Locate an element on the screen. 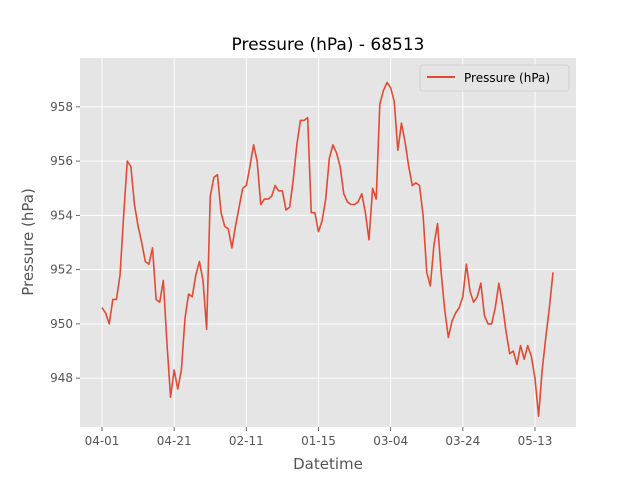 The width and height of the screenshot is (640, 480). y-tick-label: 956 is located at coordinates (61, 161).